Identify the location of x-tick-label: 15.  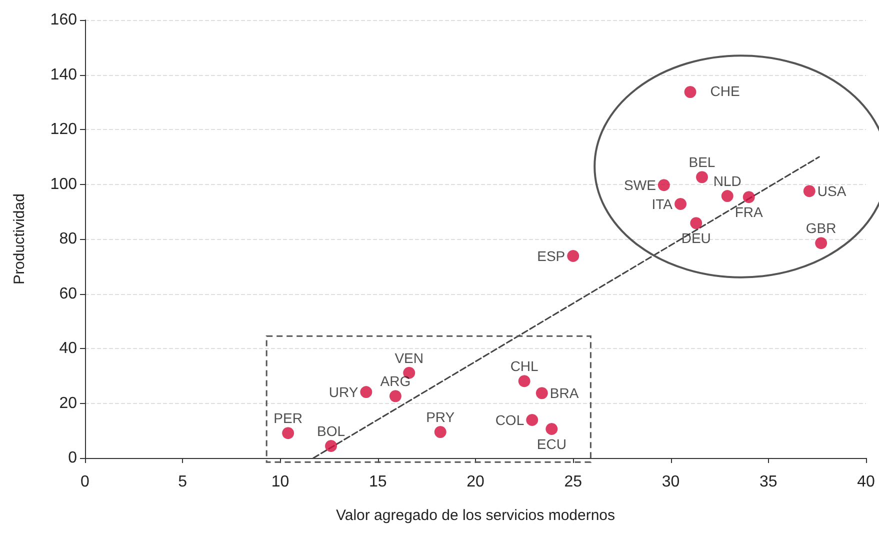
(377, 482).